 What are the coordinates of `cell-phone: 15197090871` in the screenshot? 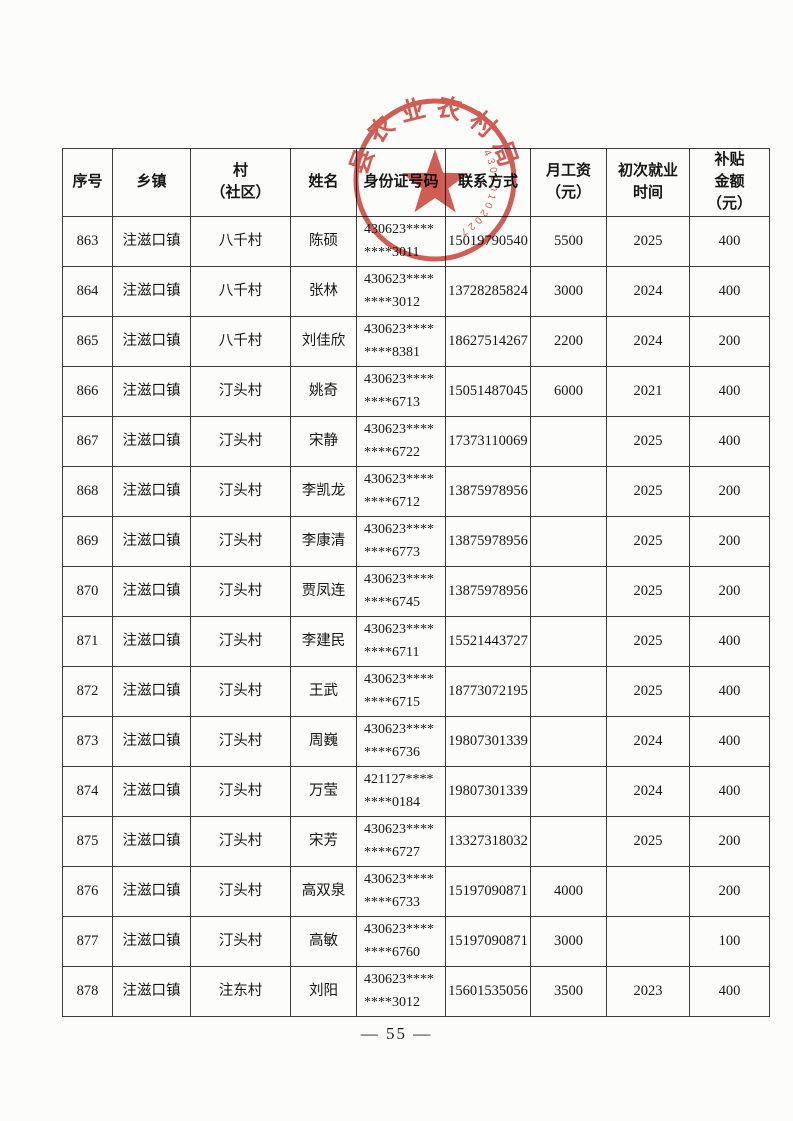 It's located at (488, 942).